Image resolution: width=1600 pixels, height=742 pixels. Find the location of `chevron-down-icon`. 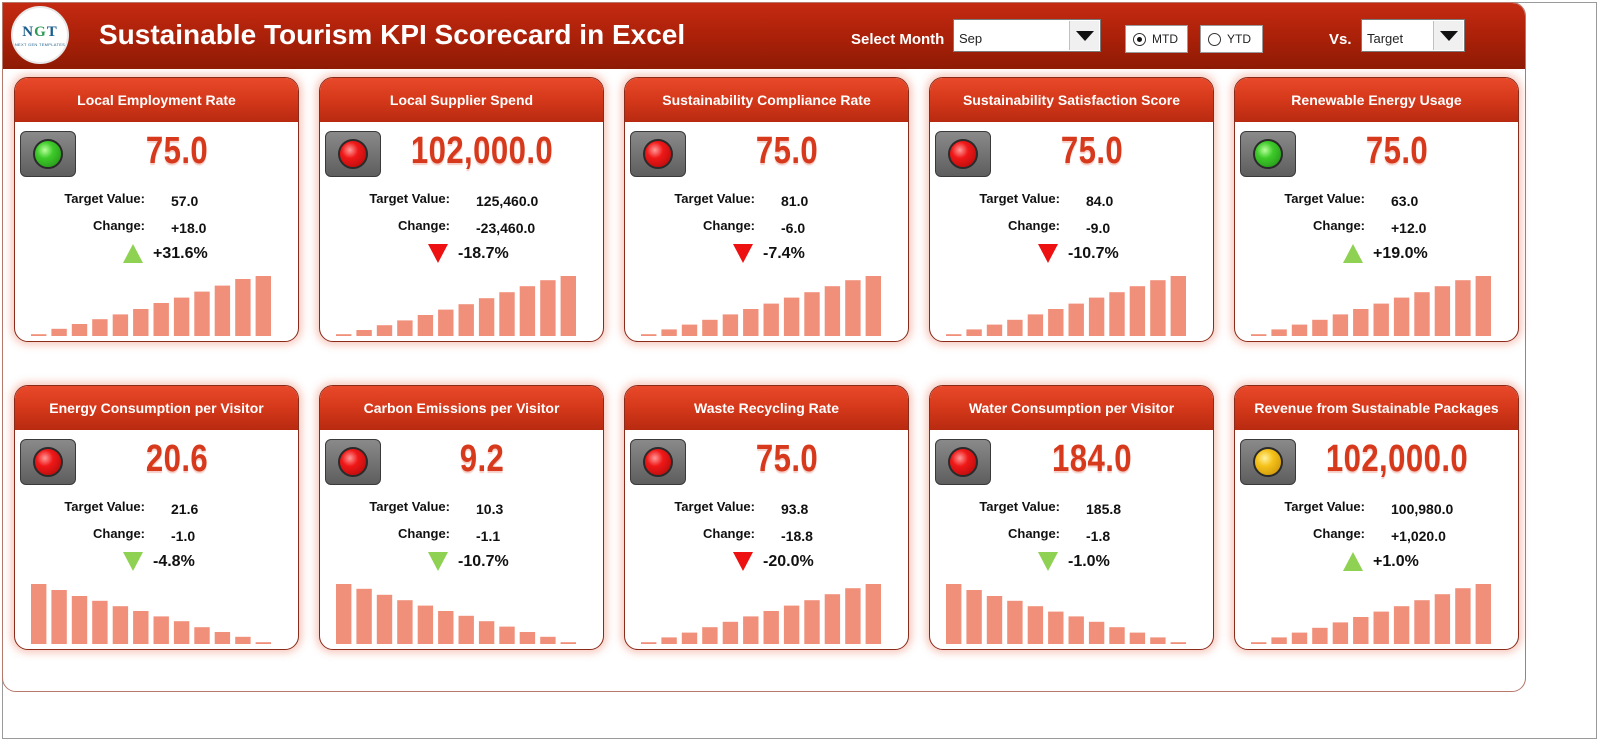

chevron-down-icon is located at coordinates (1084, 35).